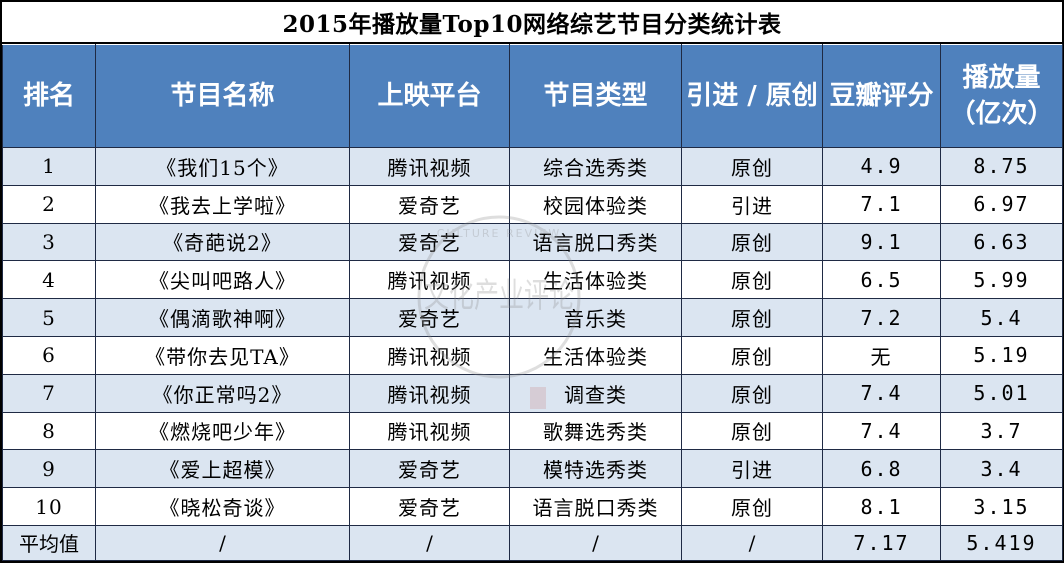 This screenshot has height=563, width=1064. What do you see at coordinates (881, 166) in the screenshot?
I see `douban-score-cell: 4.9` at bounding box center [881, 166].